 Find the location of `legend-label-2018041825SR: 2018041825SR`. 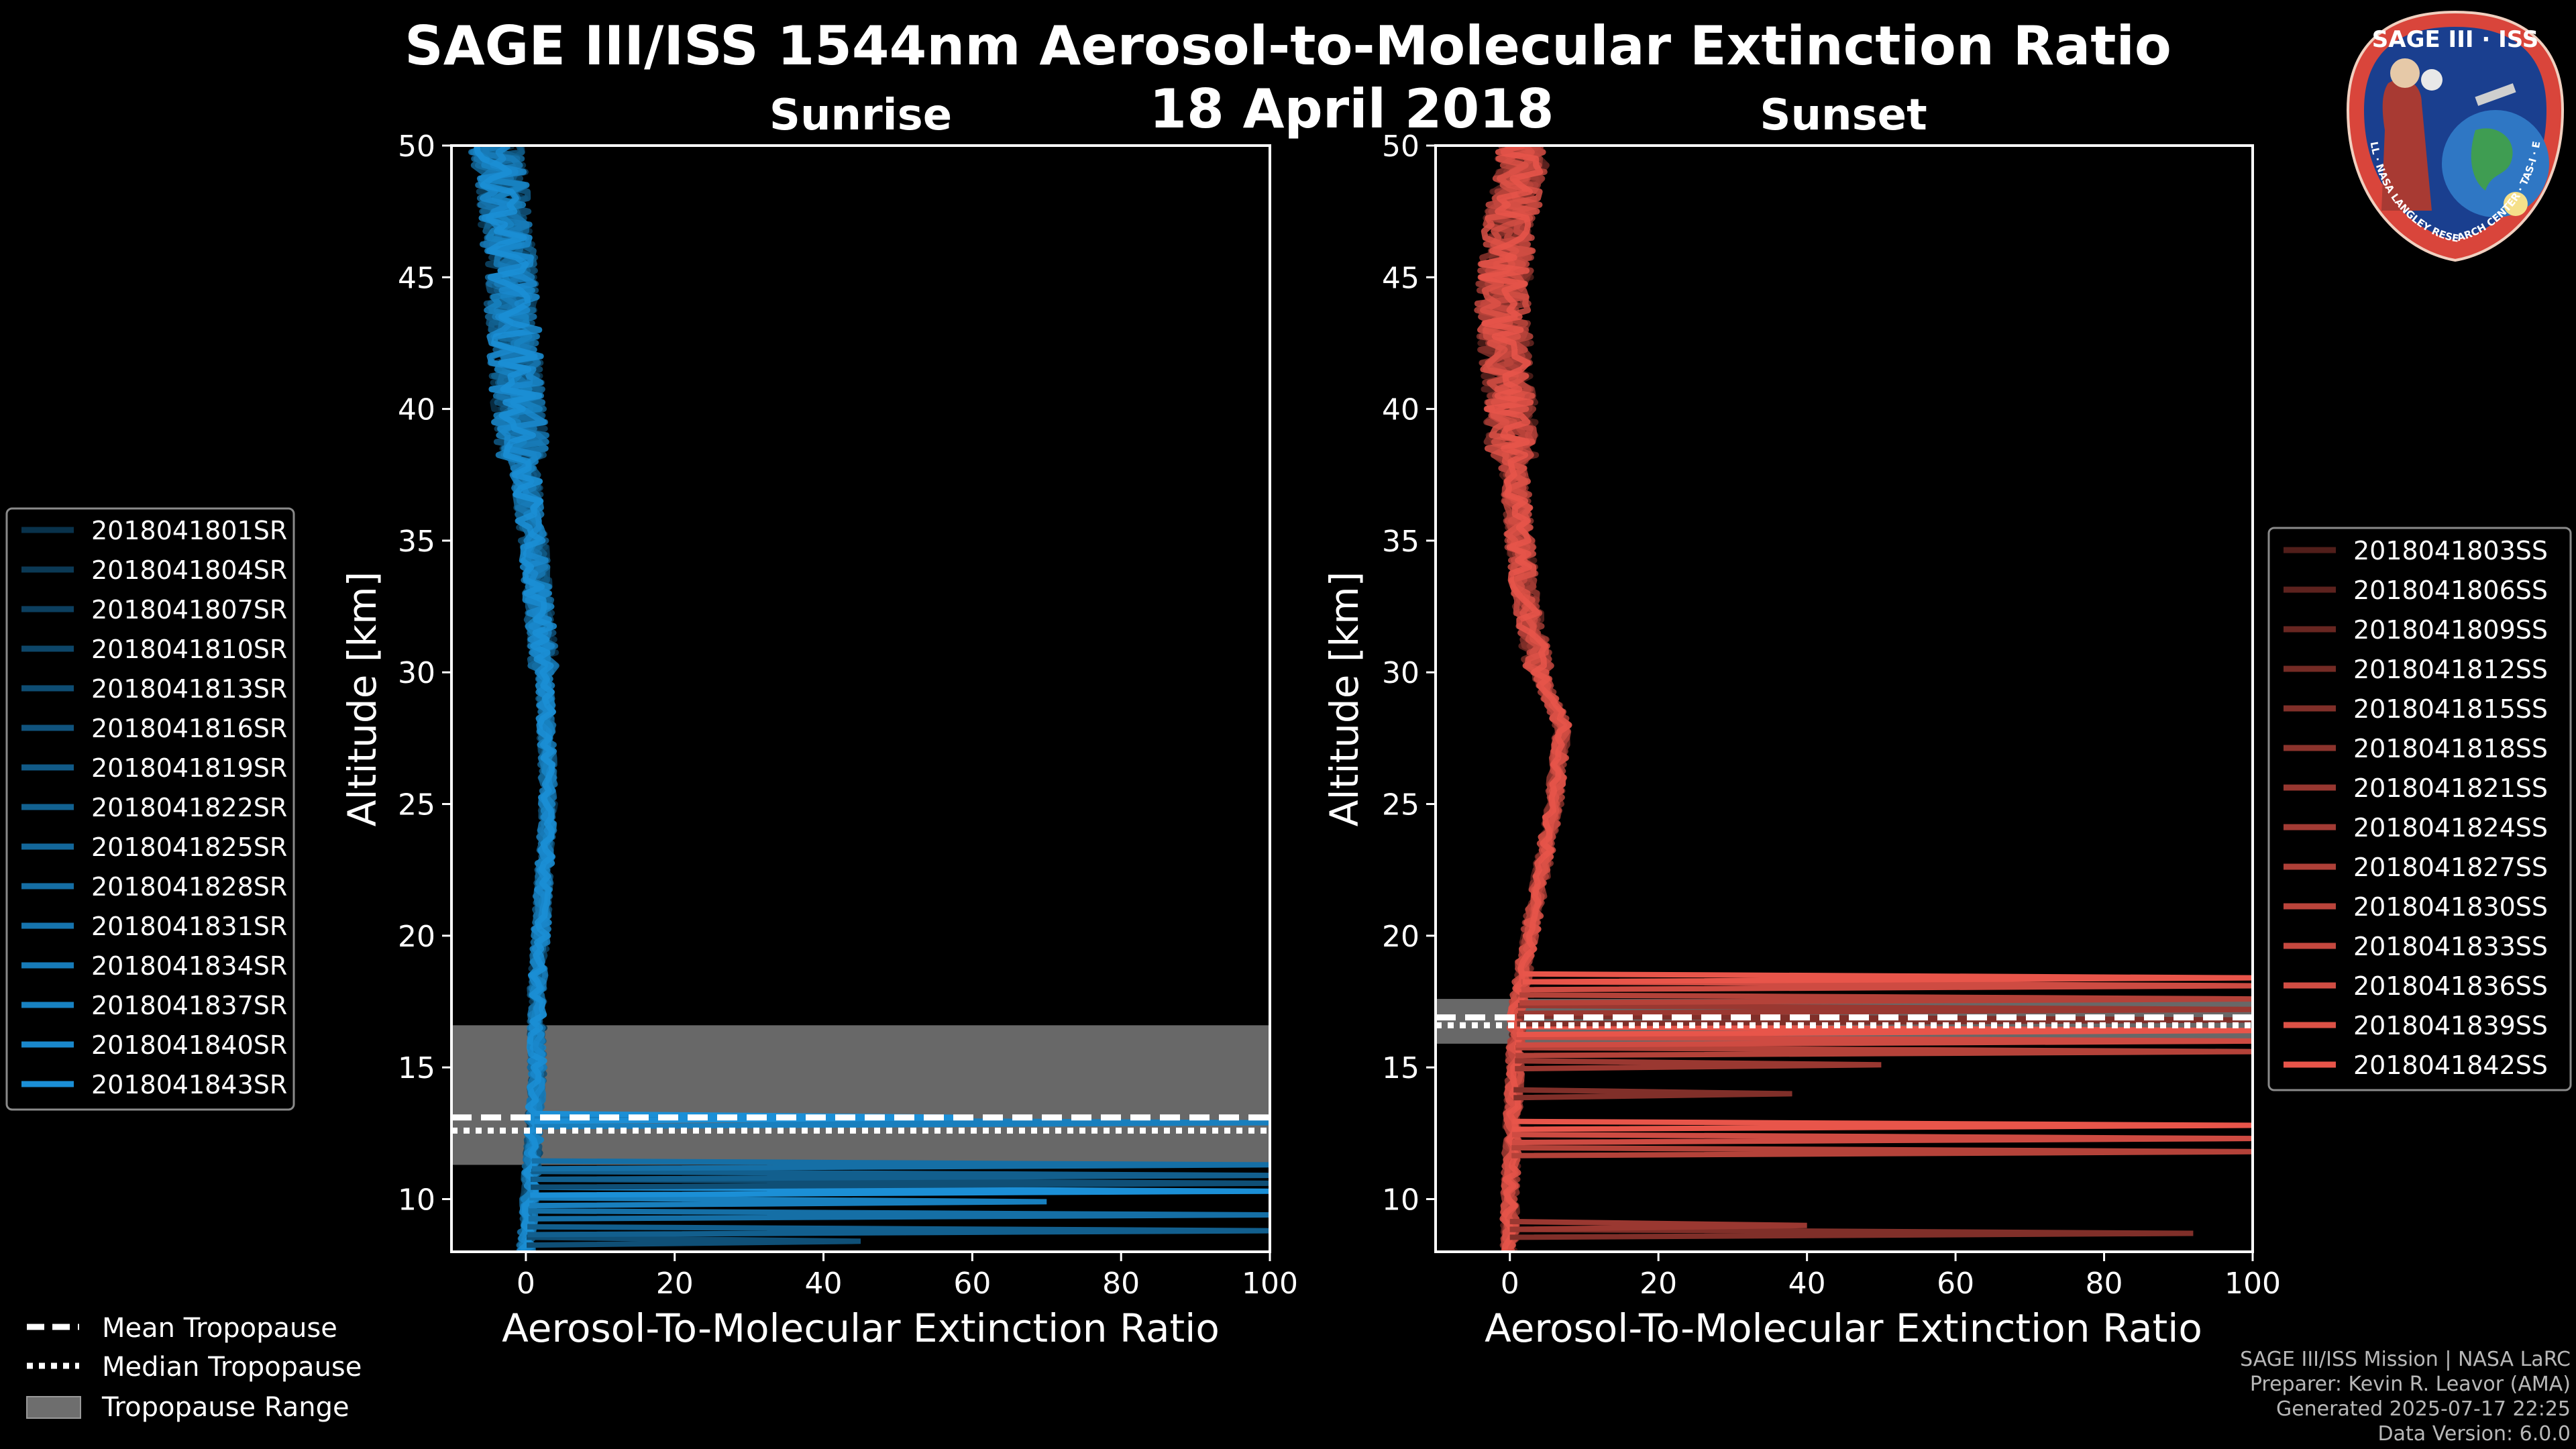

legend-label-2018041825SR: 2018041825SR is located at coordinates (189, 847).